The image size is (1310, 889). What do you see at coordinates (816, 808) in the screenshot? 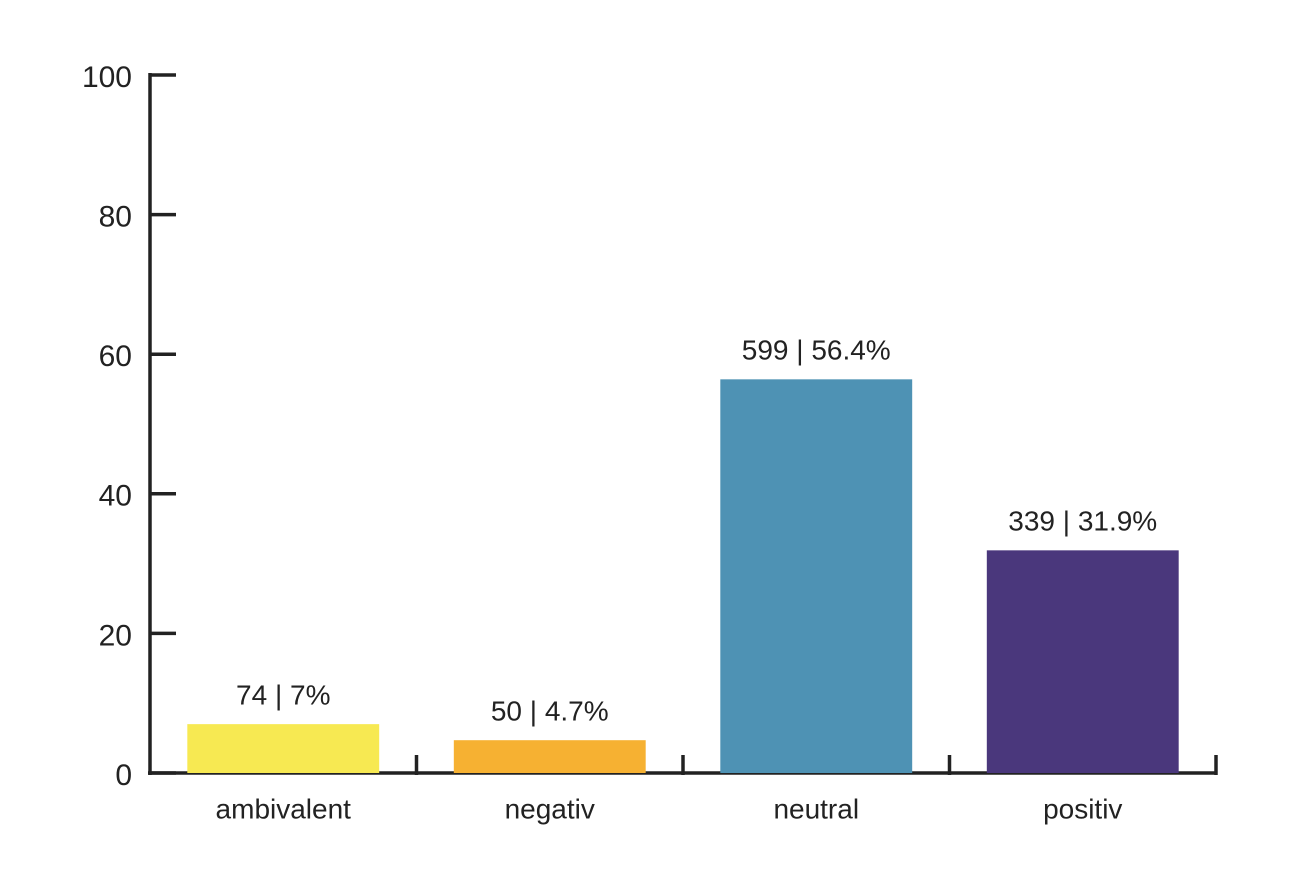
I see `x-tick-label: neutral` at bounding box center [816, 808].